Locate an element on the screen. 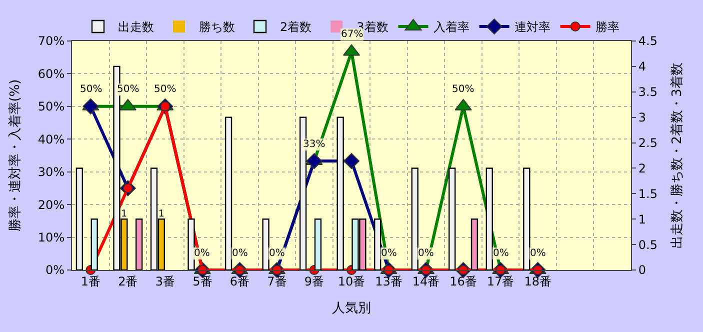 This screenshot has height=332, width=703. legend-label: 連対率 is located at coordinates (532, 27).